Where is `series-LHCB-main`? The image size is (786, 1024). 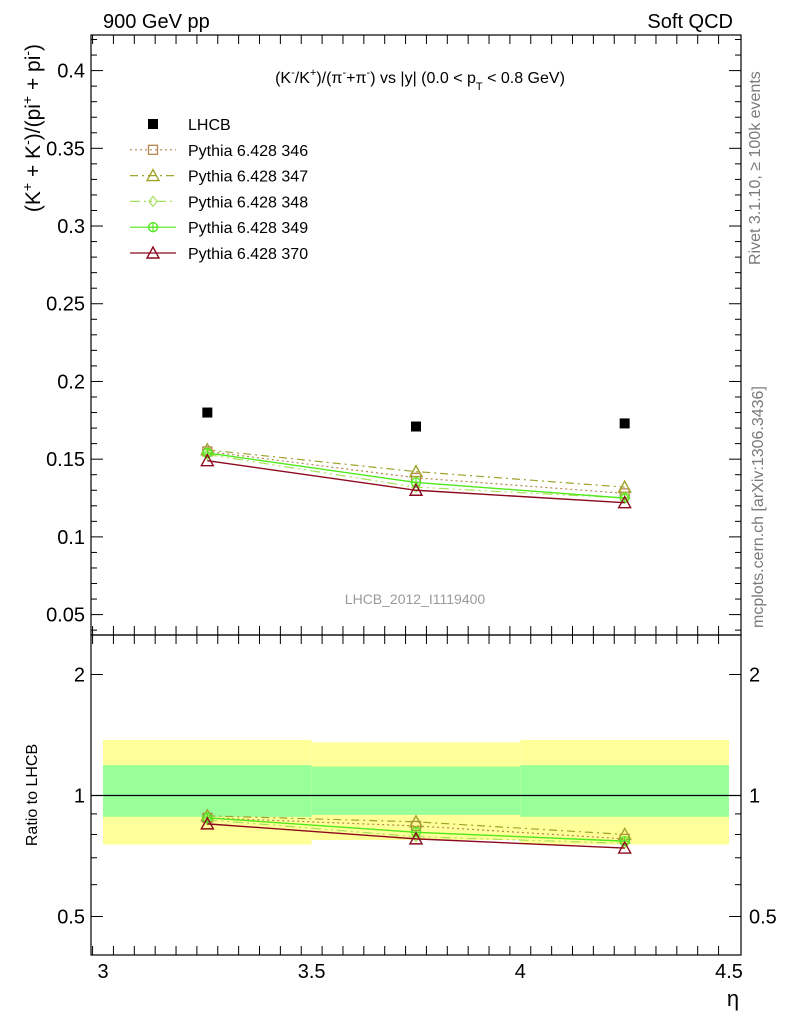 series-LHCB-main is located at coordinates (416, 419).